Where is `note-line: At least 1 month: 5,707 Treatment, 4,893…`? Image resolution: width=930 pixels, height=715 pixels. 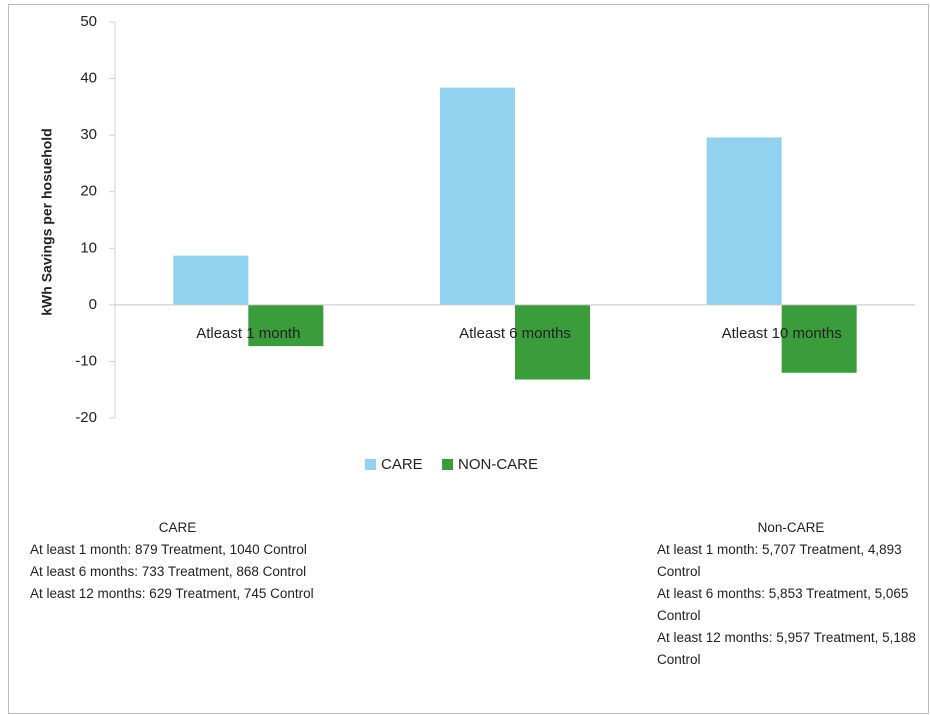
note-line: At least 1 month: 5,707 Treatment, 4,893… is located at coordinates (779, 560).